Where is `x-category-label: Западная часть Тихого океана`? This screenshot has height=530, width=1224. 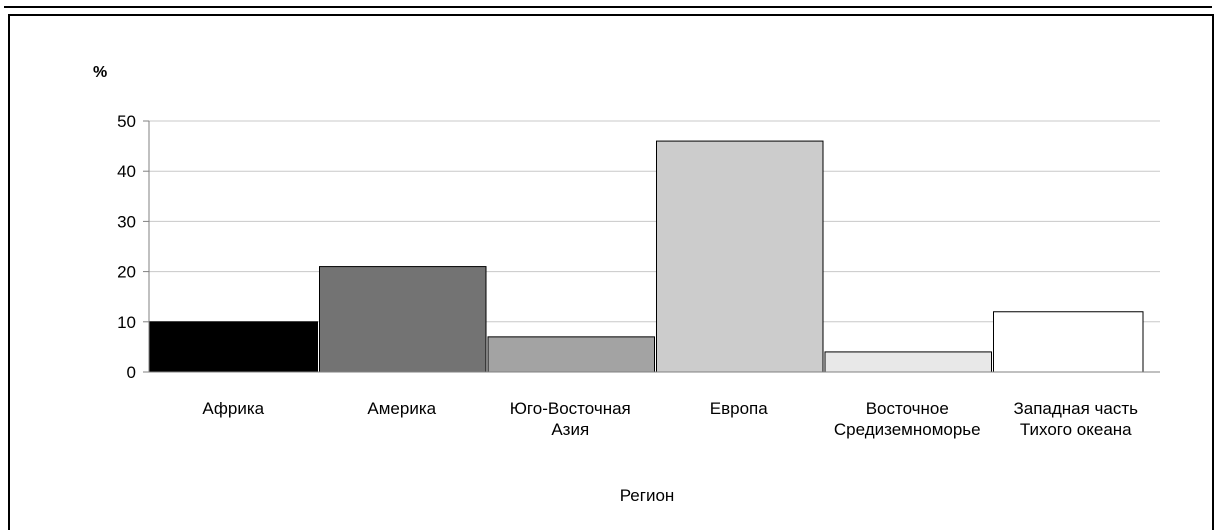
x-category-label: Западная часть Тихого океана is located at coordinates (1075, 419).